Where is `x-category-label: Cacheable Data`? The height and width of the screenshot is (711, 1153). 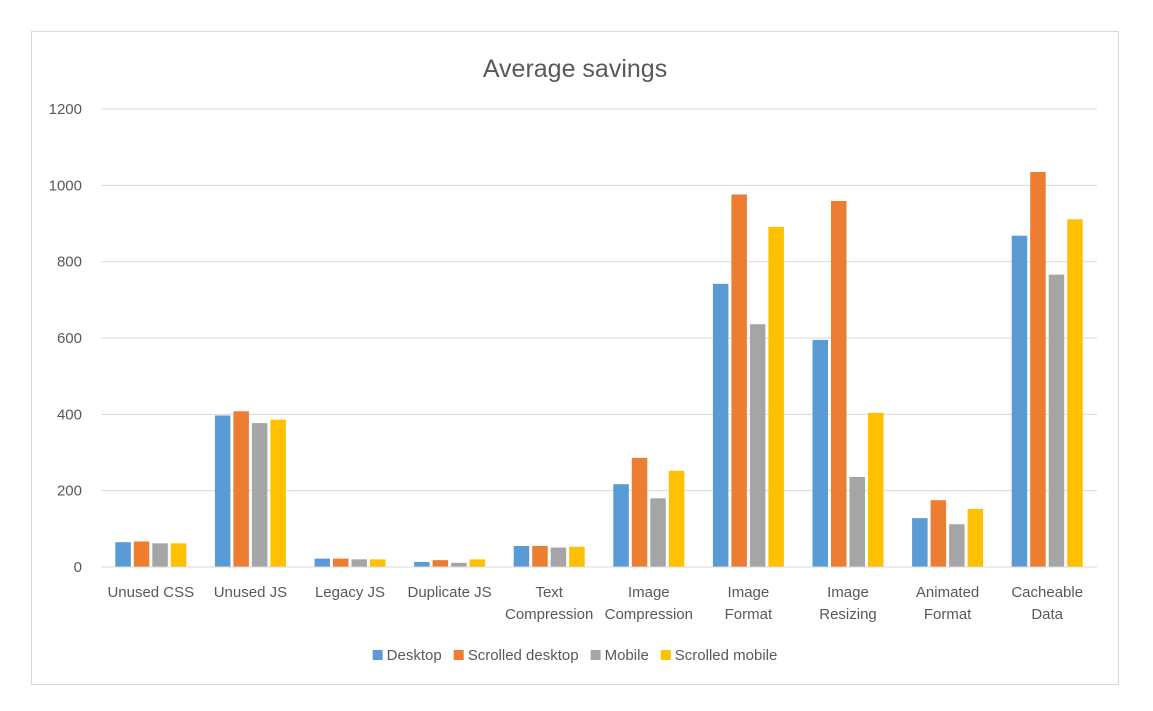
x-category-label: Cacheable Data is located at coordinates (1047, 603).